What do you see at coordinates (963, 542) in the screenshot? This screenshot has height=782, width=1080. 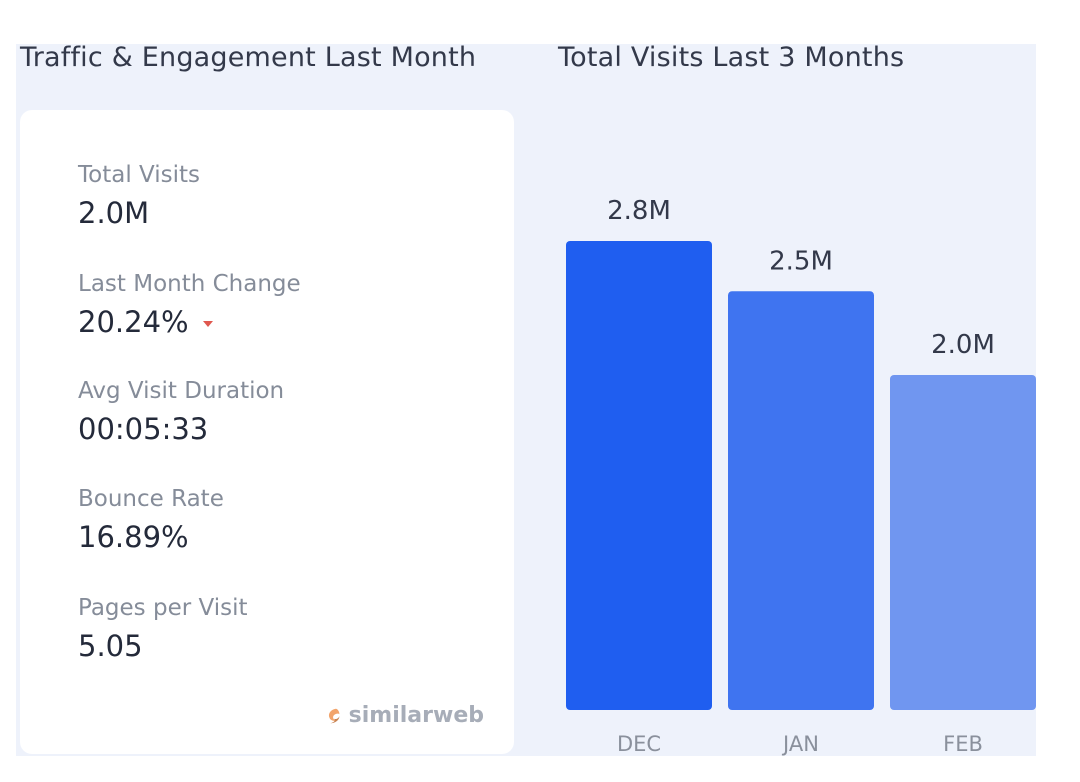 I see `bar-feb` at bounding box center [963, 542].